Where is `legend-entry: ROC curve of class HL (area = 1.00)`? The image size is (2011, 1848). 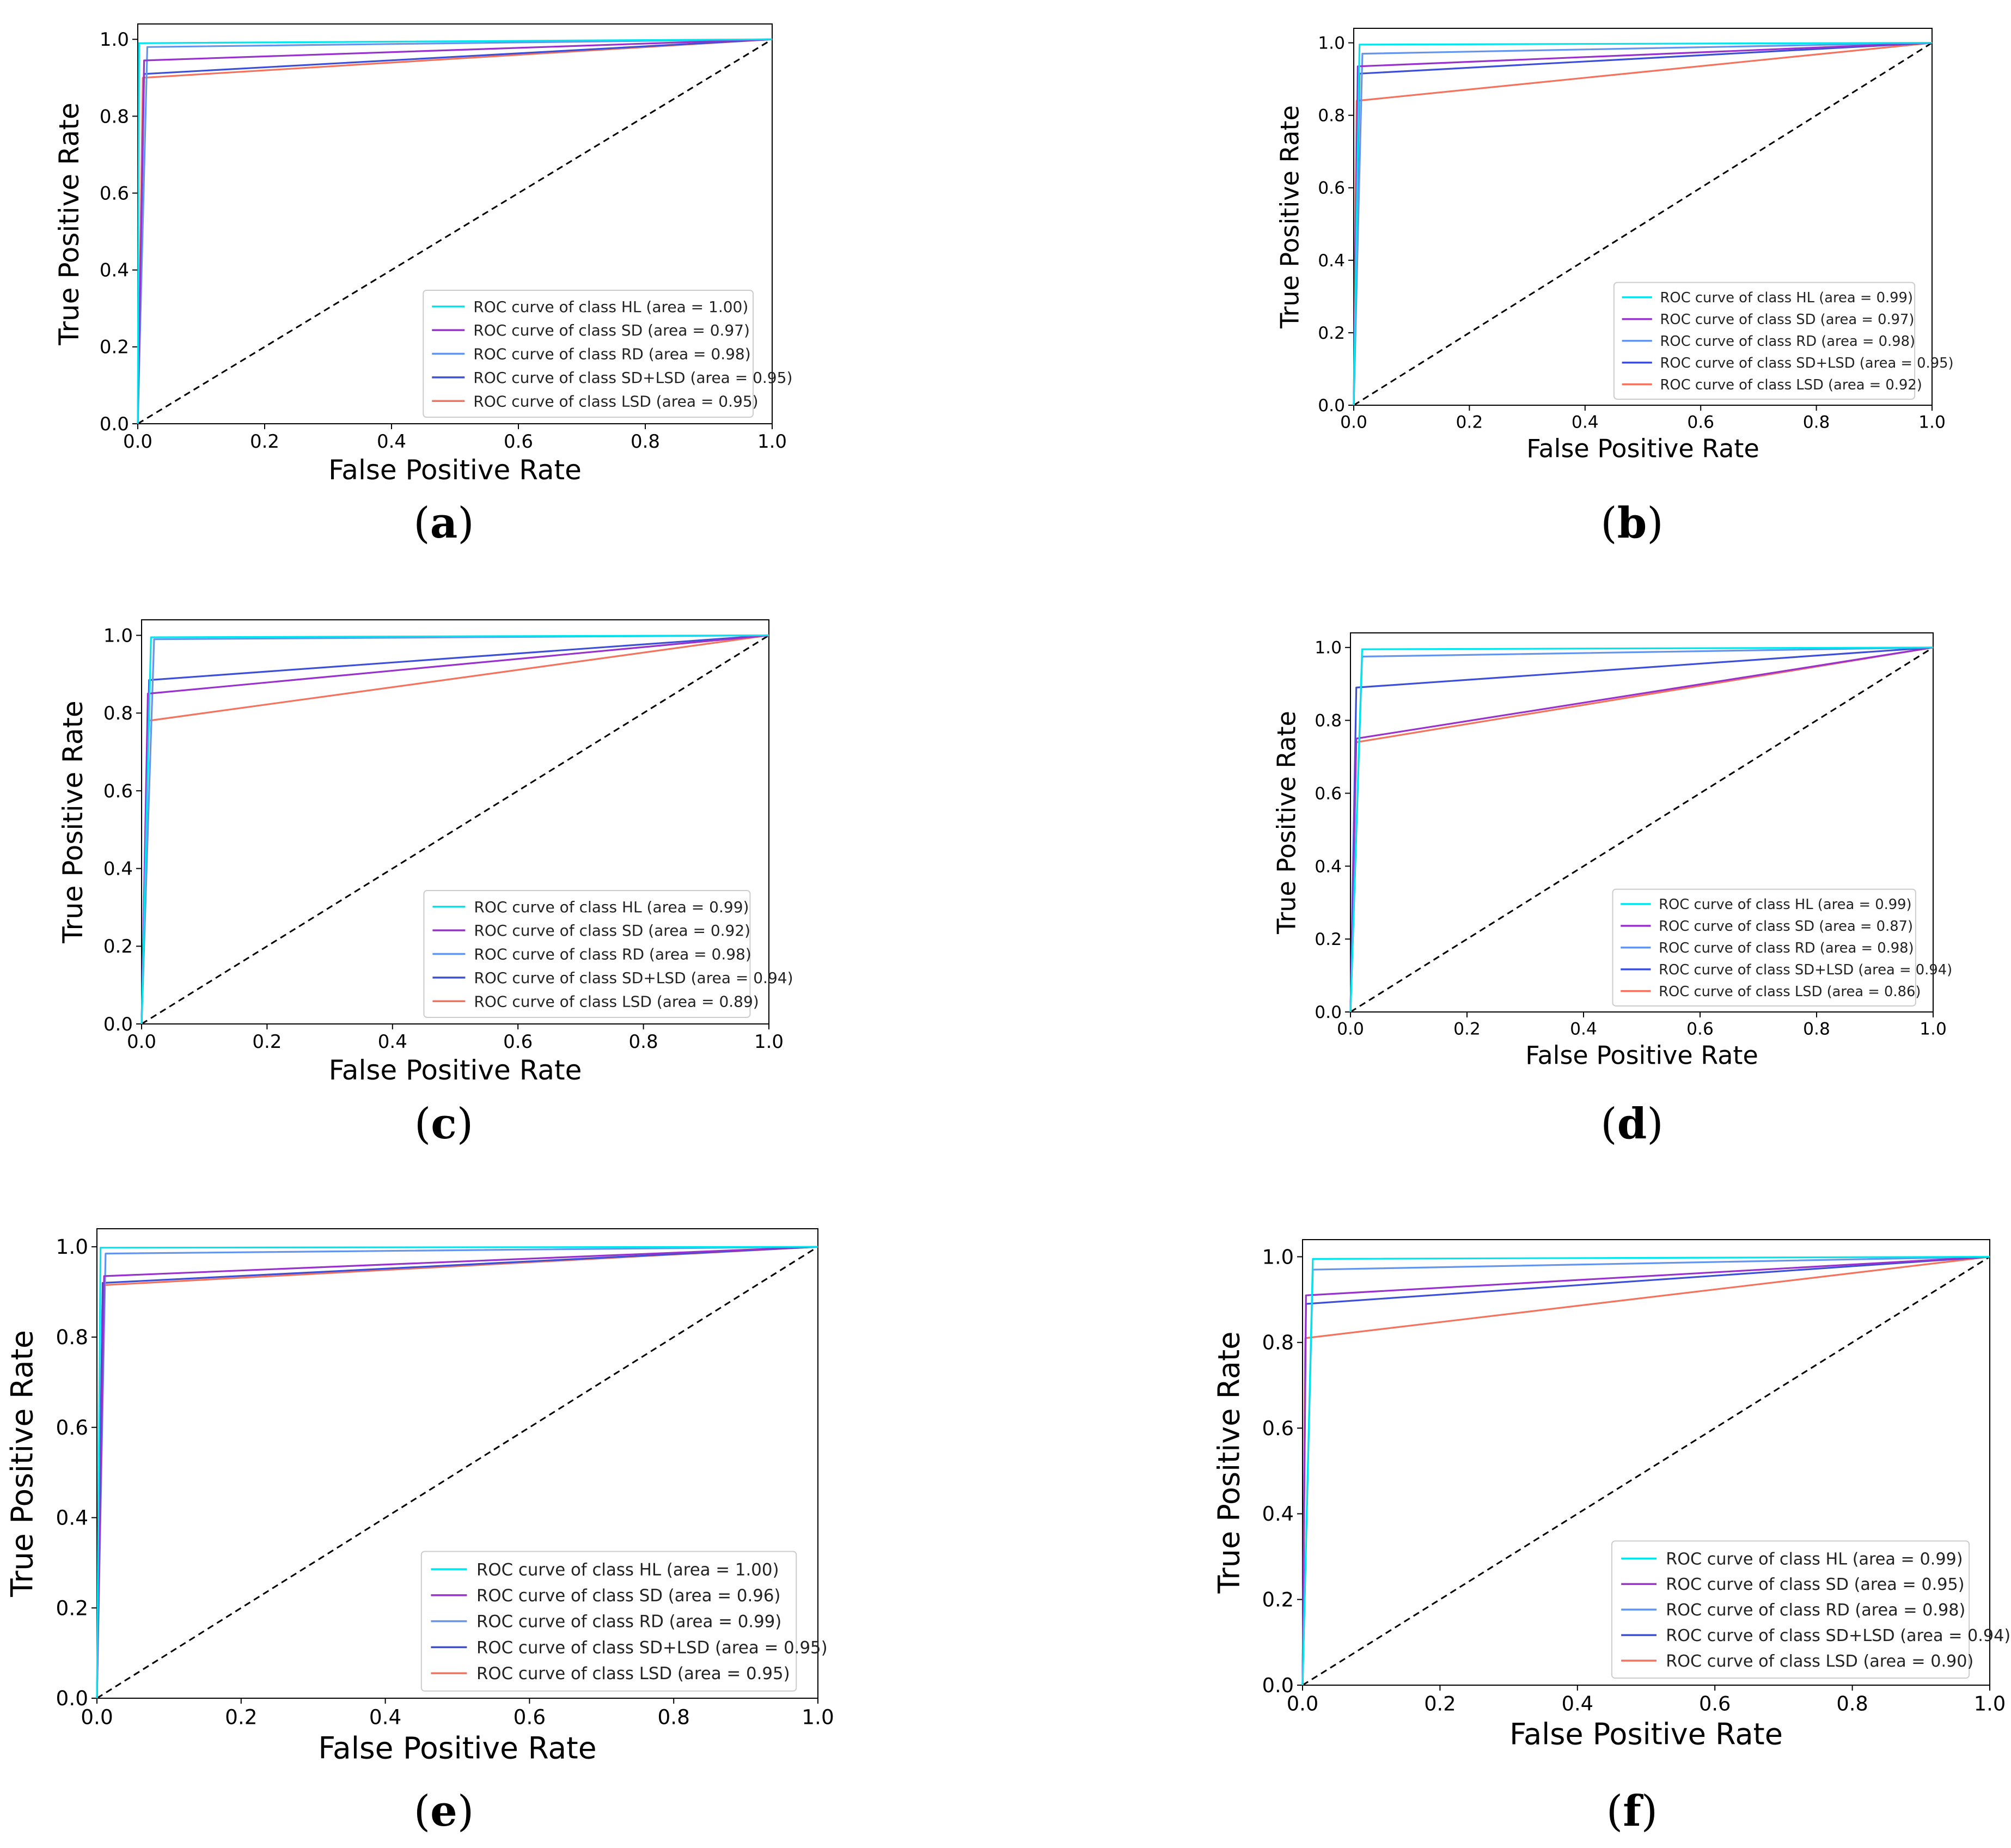 legend-entry: ROC curve of class HL (area = 1.00) is located at coordinates (627, 1569).